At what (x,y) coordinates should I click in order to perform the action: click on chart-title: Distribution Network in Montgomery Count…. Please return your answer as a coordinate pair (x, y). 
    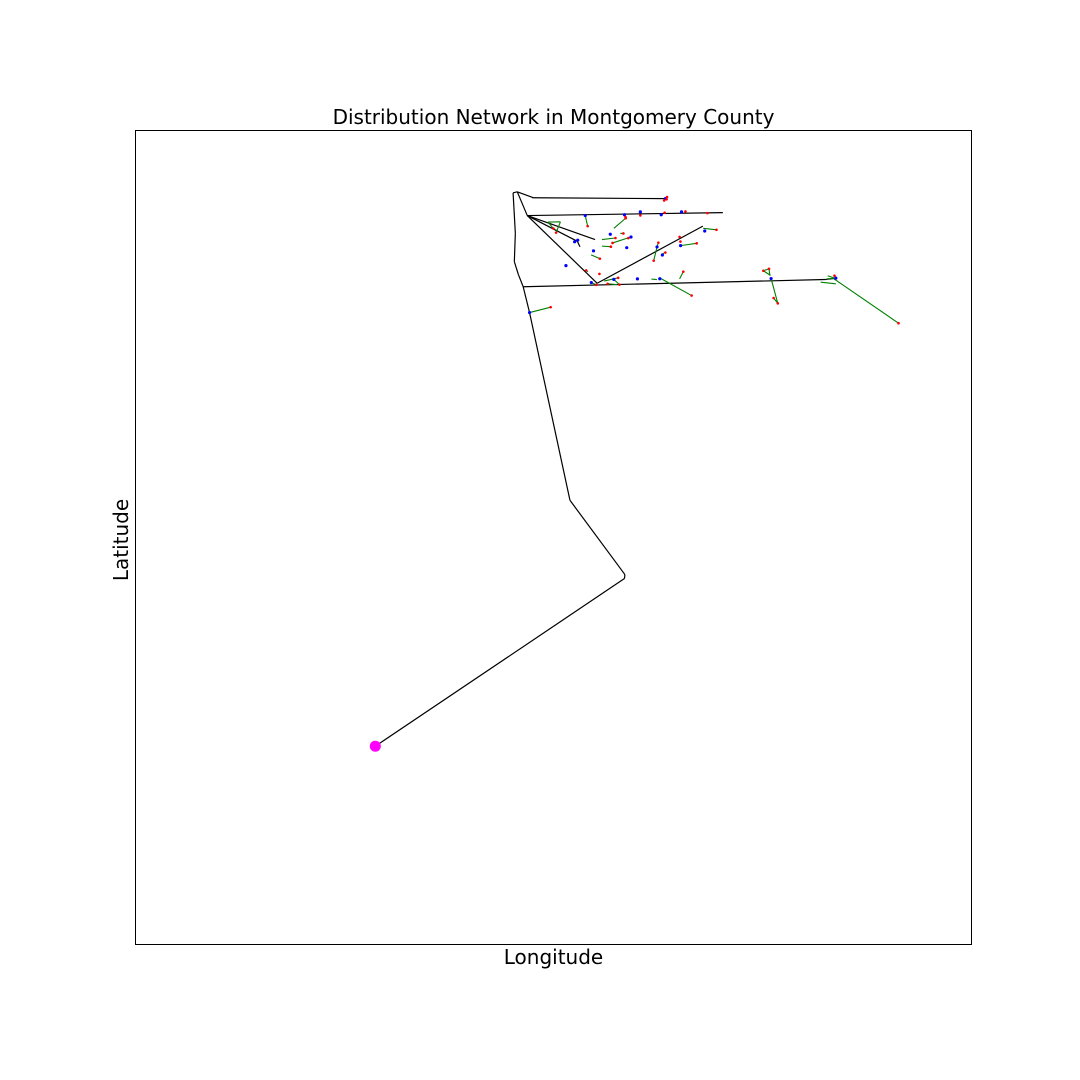
    Looking at the image, I should click on (554, 117).